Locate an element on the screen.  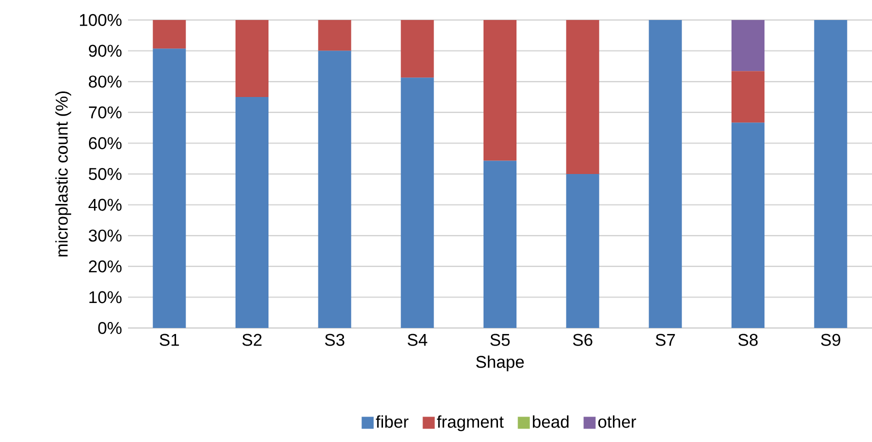
y-tick-label: 60% is located at coordinates (105, 143).